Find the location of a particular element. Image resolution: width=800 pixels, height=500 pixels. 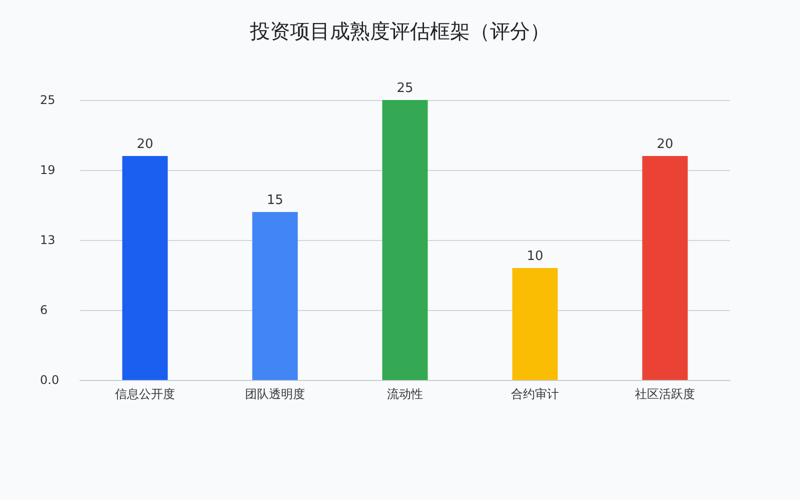

data-label: 15 is located at coordinates (275, 200).